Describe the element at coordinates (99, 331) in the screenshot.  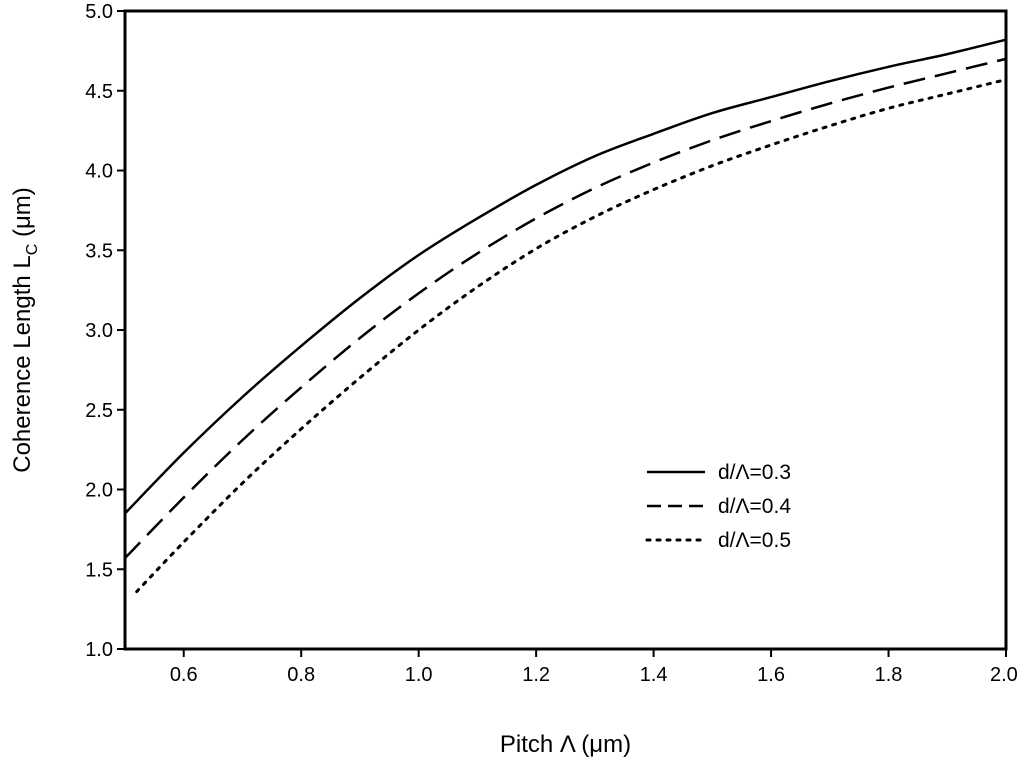
I see `y-tick-label: 3.0` at that location.